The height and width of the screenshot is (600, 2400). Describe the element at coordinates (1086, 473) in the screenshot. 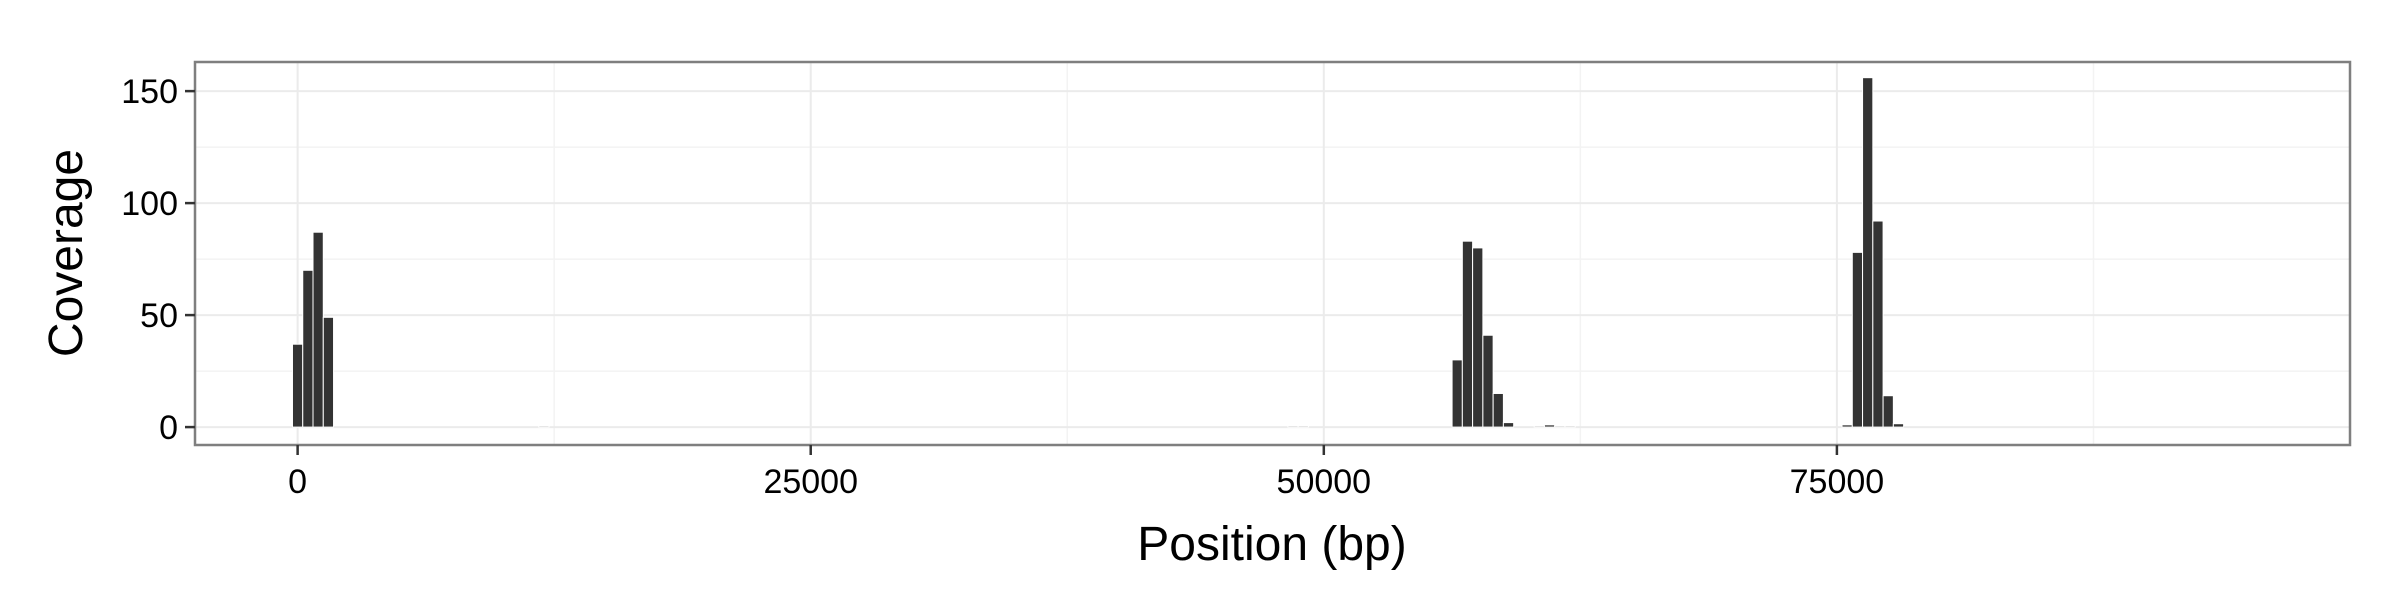

I see `x-axis: 0 25000 50000 75000` at that location.